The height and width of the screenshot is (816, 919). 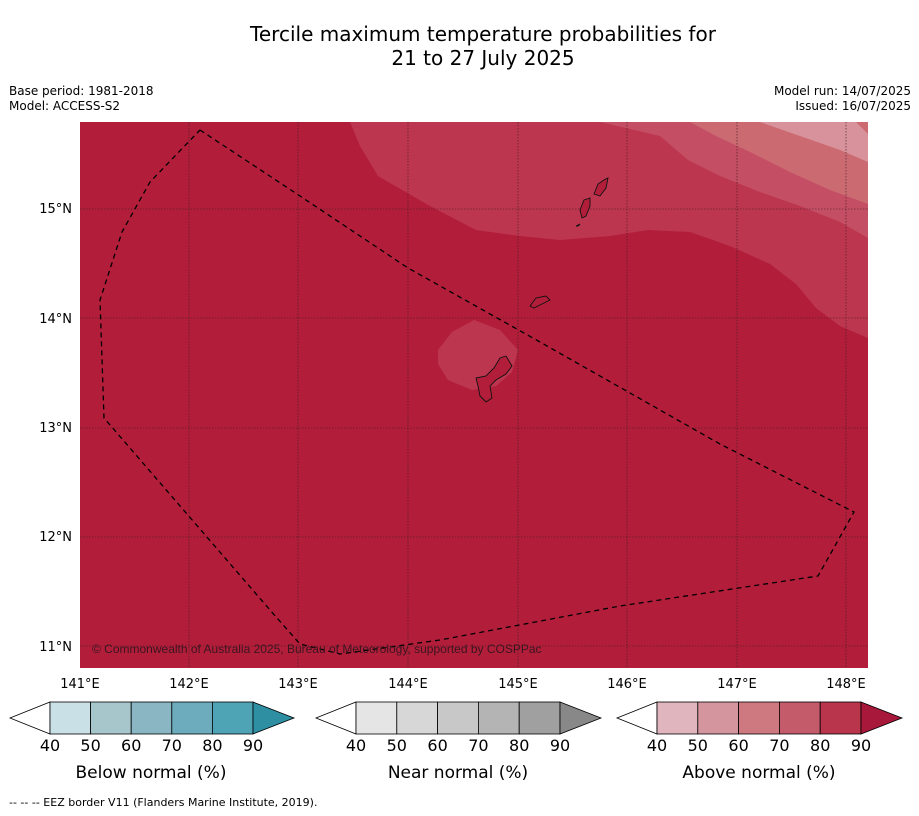 I want to click on colorbar-near-low-extend, so click(x=335, y=718).